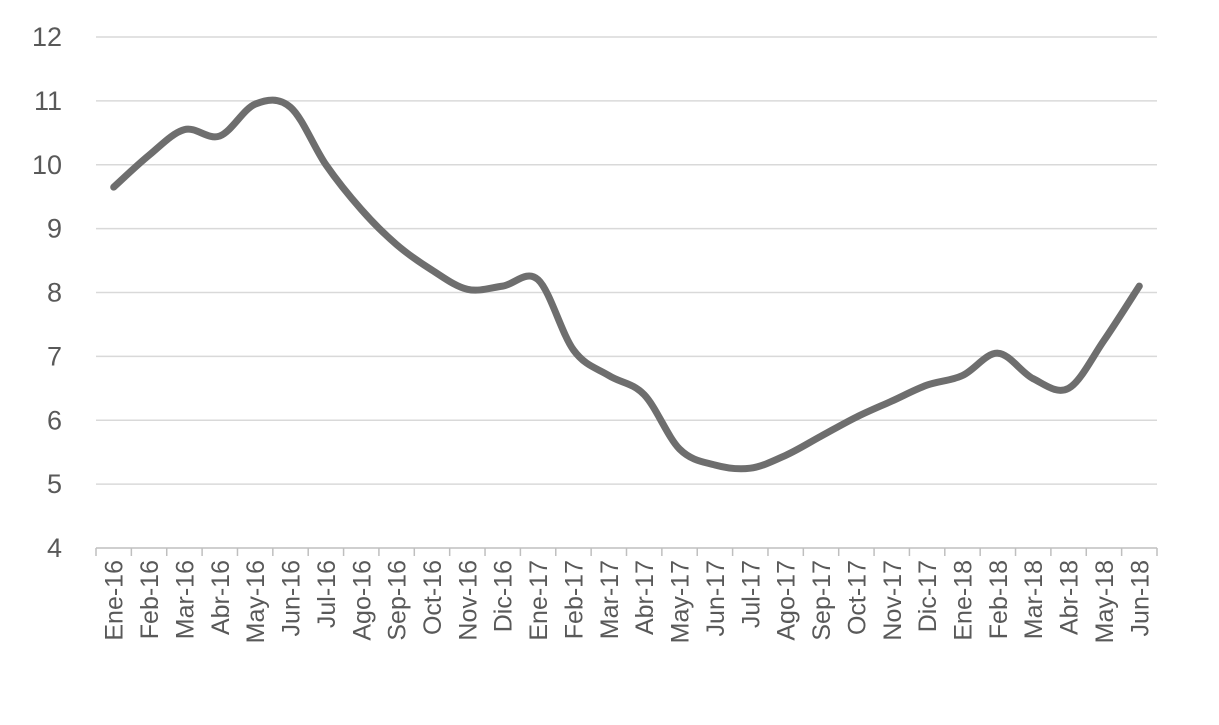 The width and height of the screenshot is (1219, 725). What do you see at coordinates (963, 600) in the screenshot?
I see `x-tick-label: Ene-18` at bounding box center [963, 600].